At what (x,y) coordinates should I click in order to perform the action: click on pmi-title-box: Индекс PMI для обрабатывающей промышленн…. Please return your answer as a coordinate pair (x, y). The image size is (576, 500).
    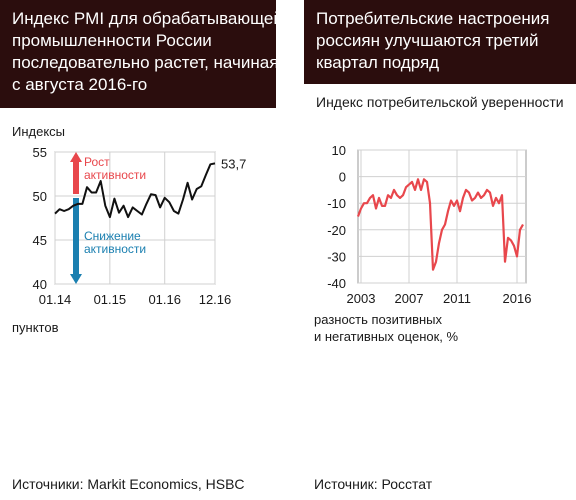
    Looking at the image, I should click on (141, 54).